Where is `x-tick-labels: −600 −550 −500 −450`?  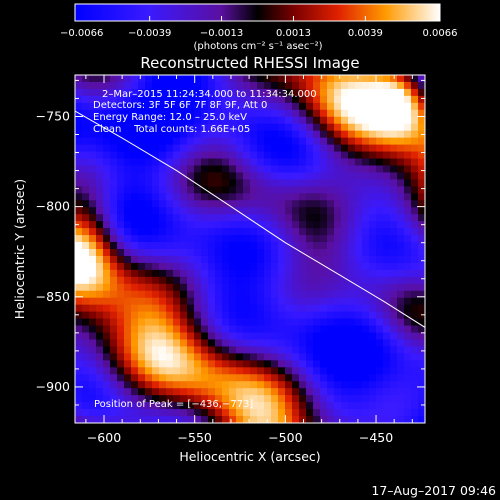 x-tick-labels: −600 −550 −500 −450 is located at coordinates (240, 437).